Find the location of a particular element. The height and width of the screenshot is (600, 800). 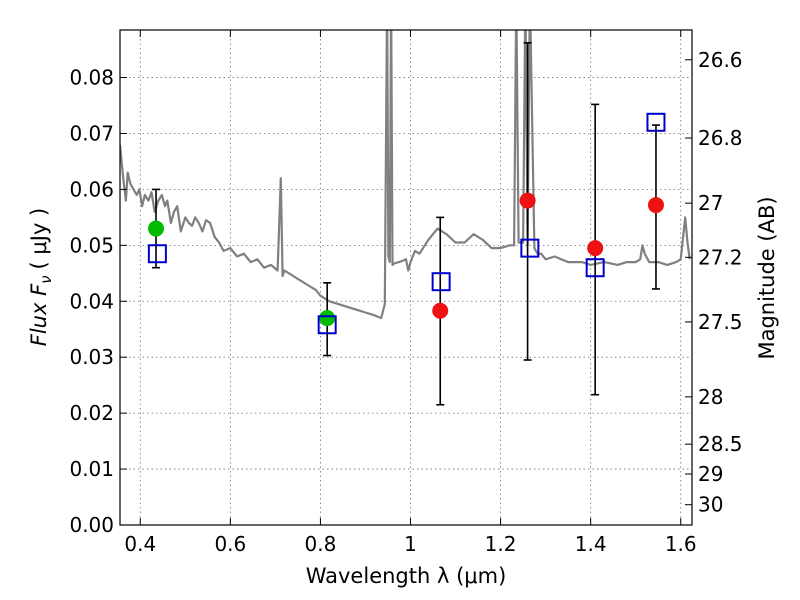

right-tick-label: 26.8 is located at coordinates (720, 138).